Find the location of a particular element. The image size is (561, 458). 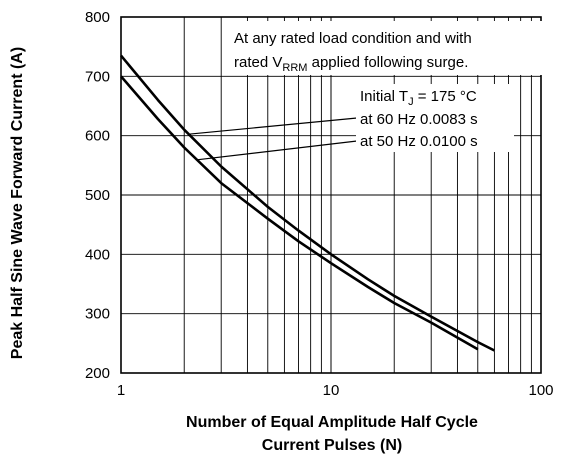

y-tick-label: 400 is located at coordinates (97, 254).